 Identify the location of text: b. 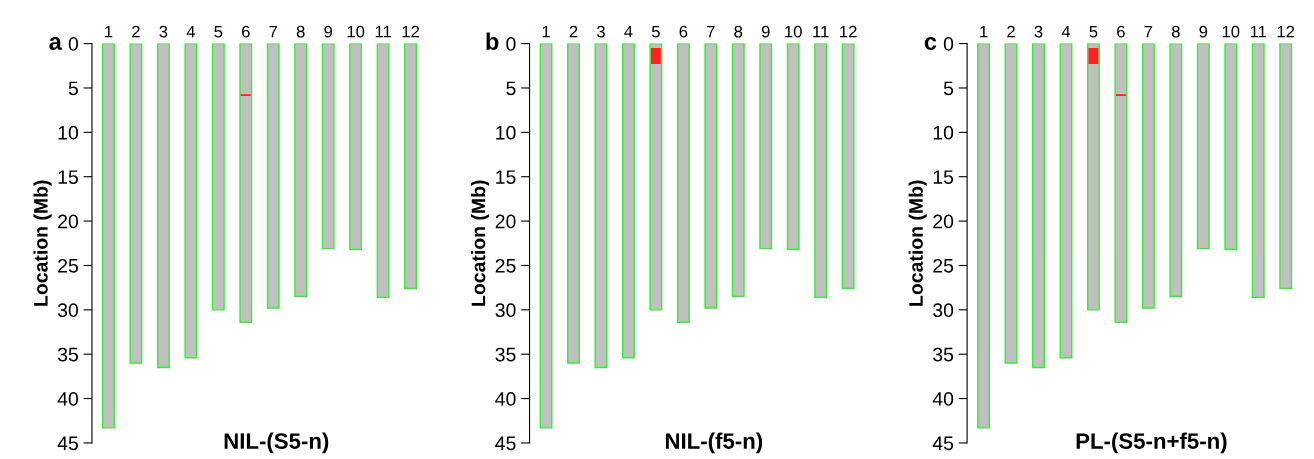
(492, 41).